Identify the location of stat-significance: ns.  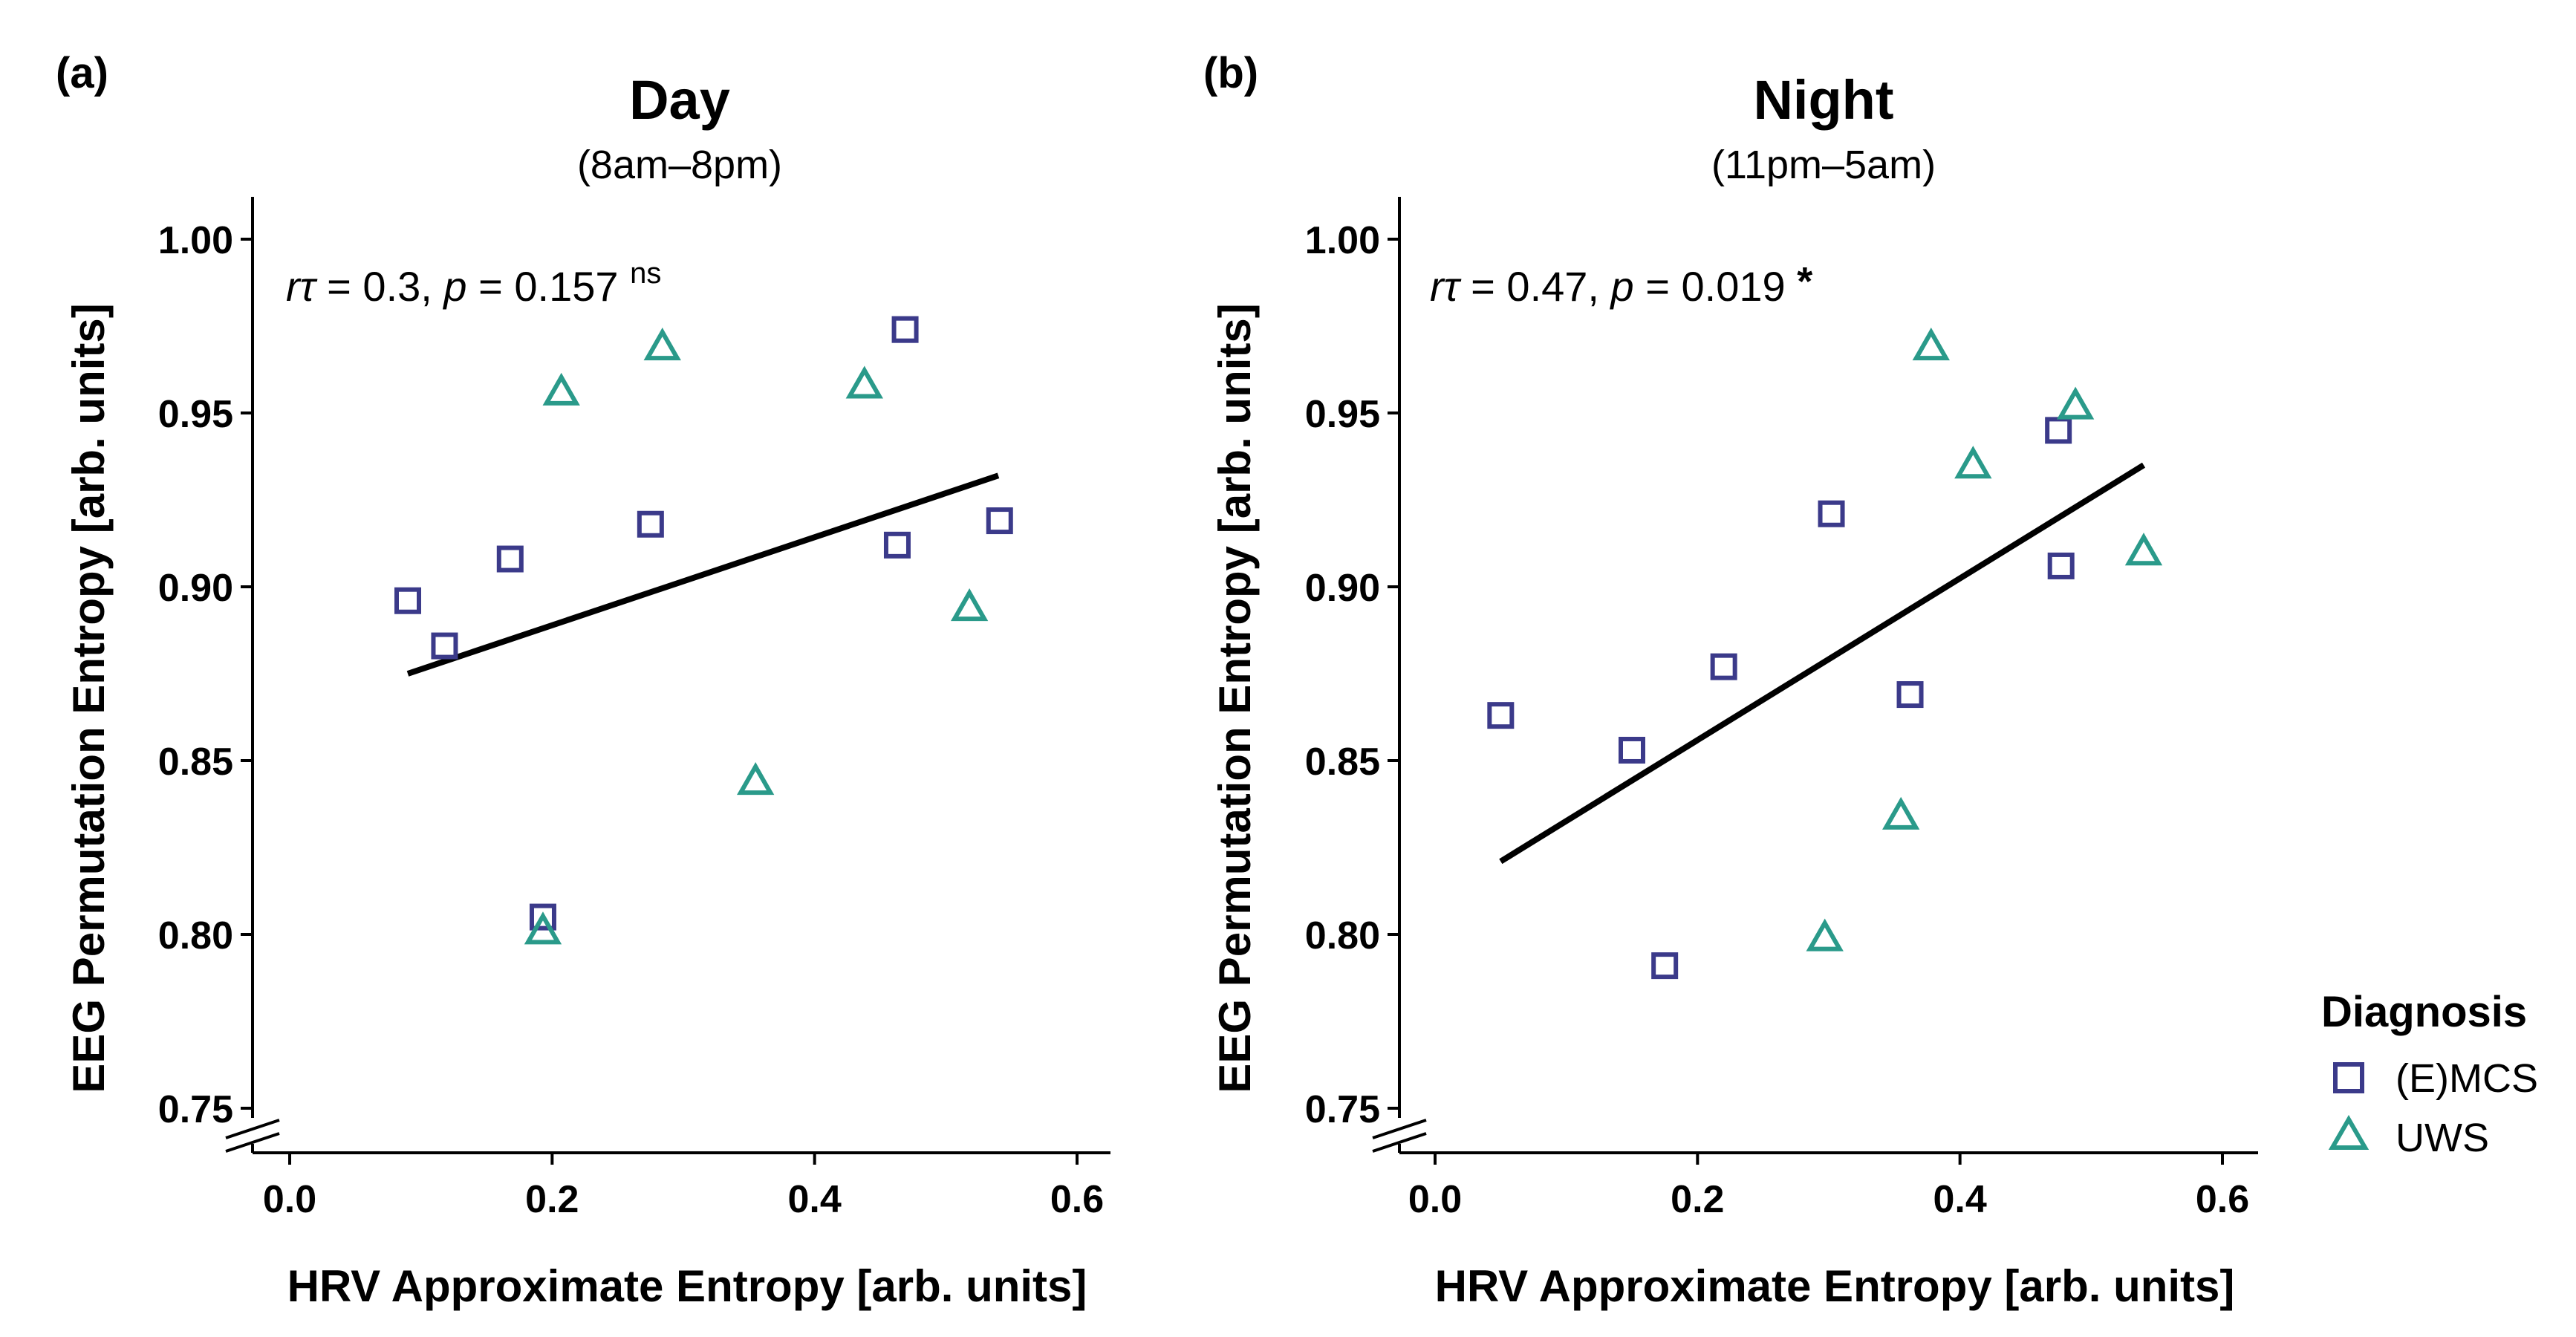
(645, 273).